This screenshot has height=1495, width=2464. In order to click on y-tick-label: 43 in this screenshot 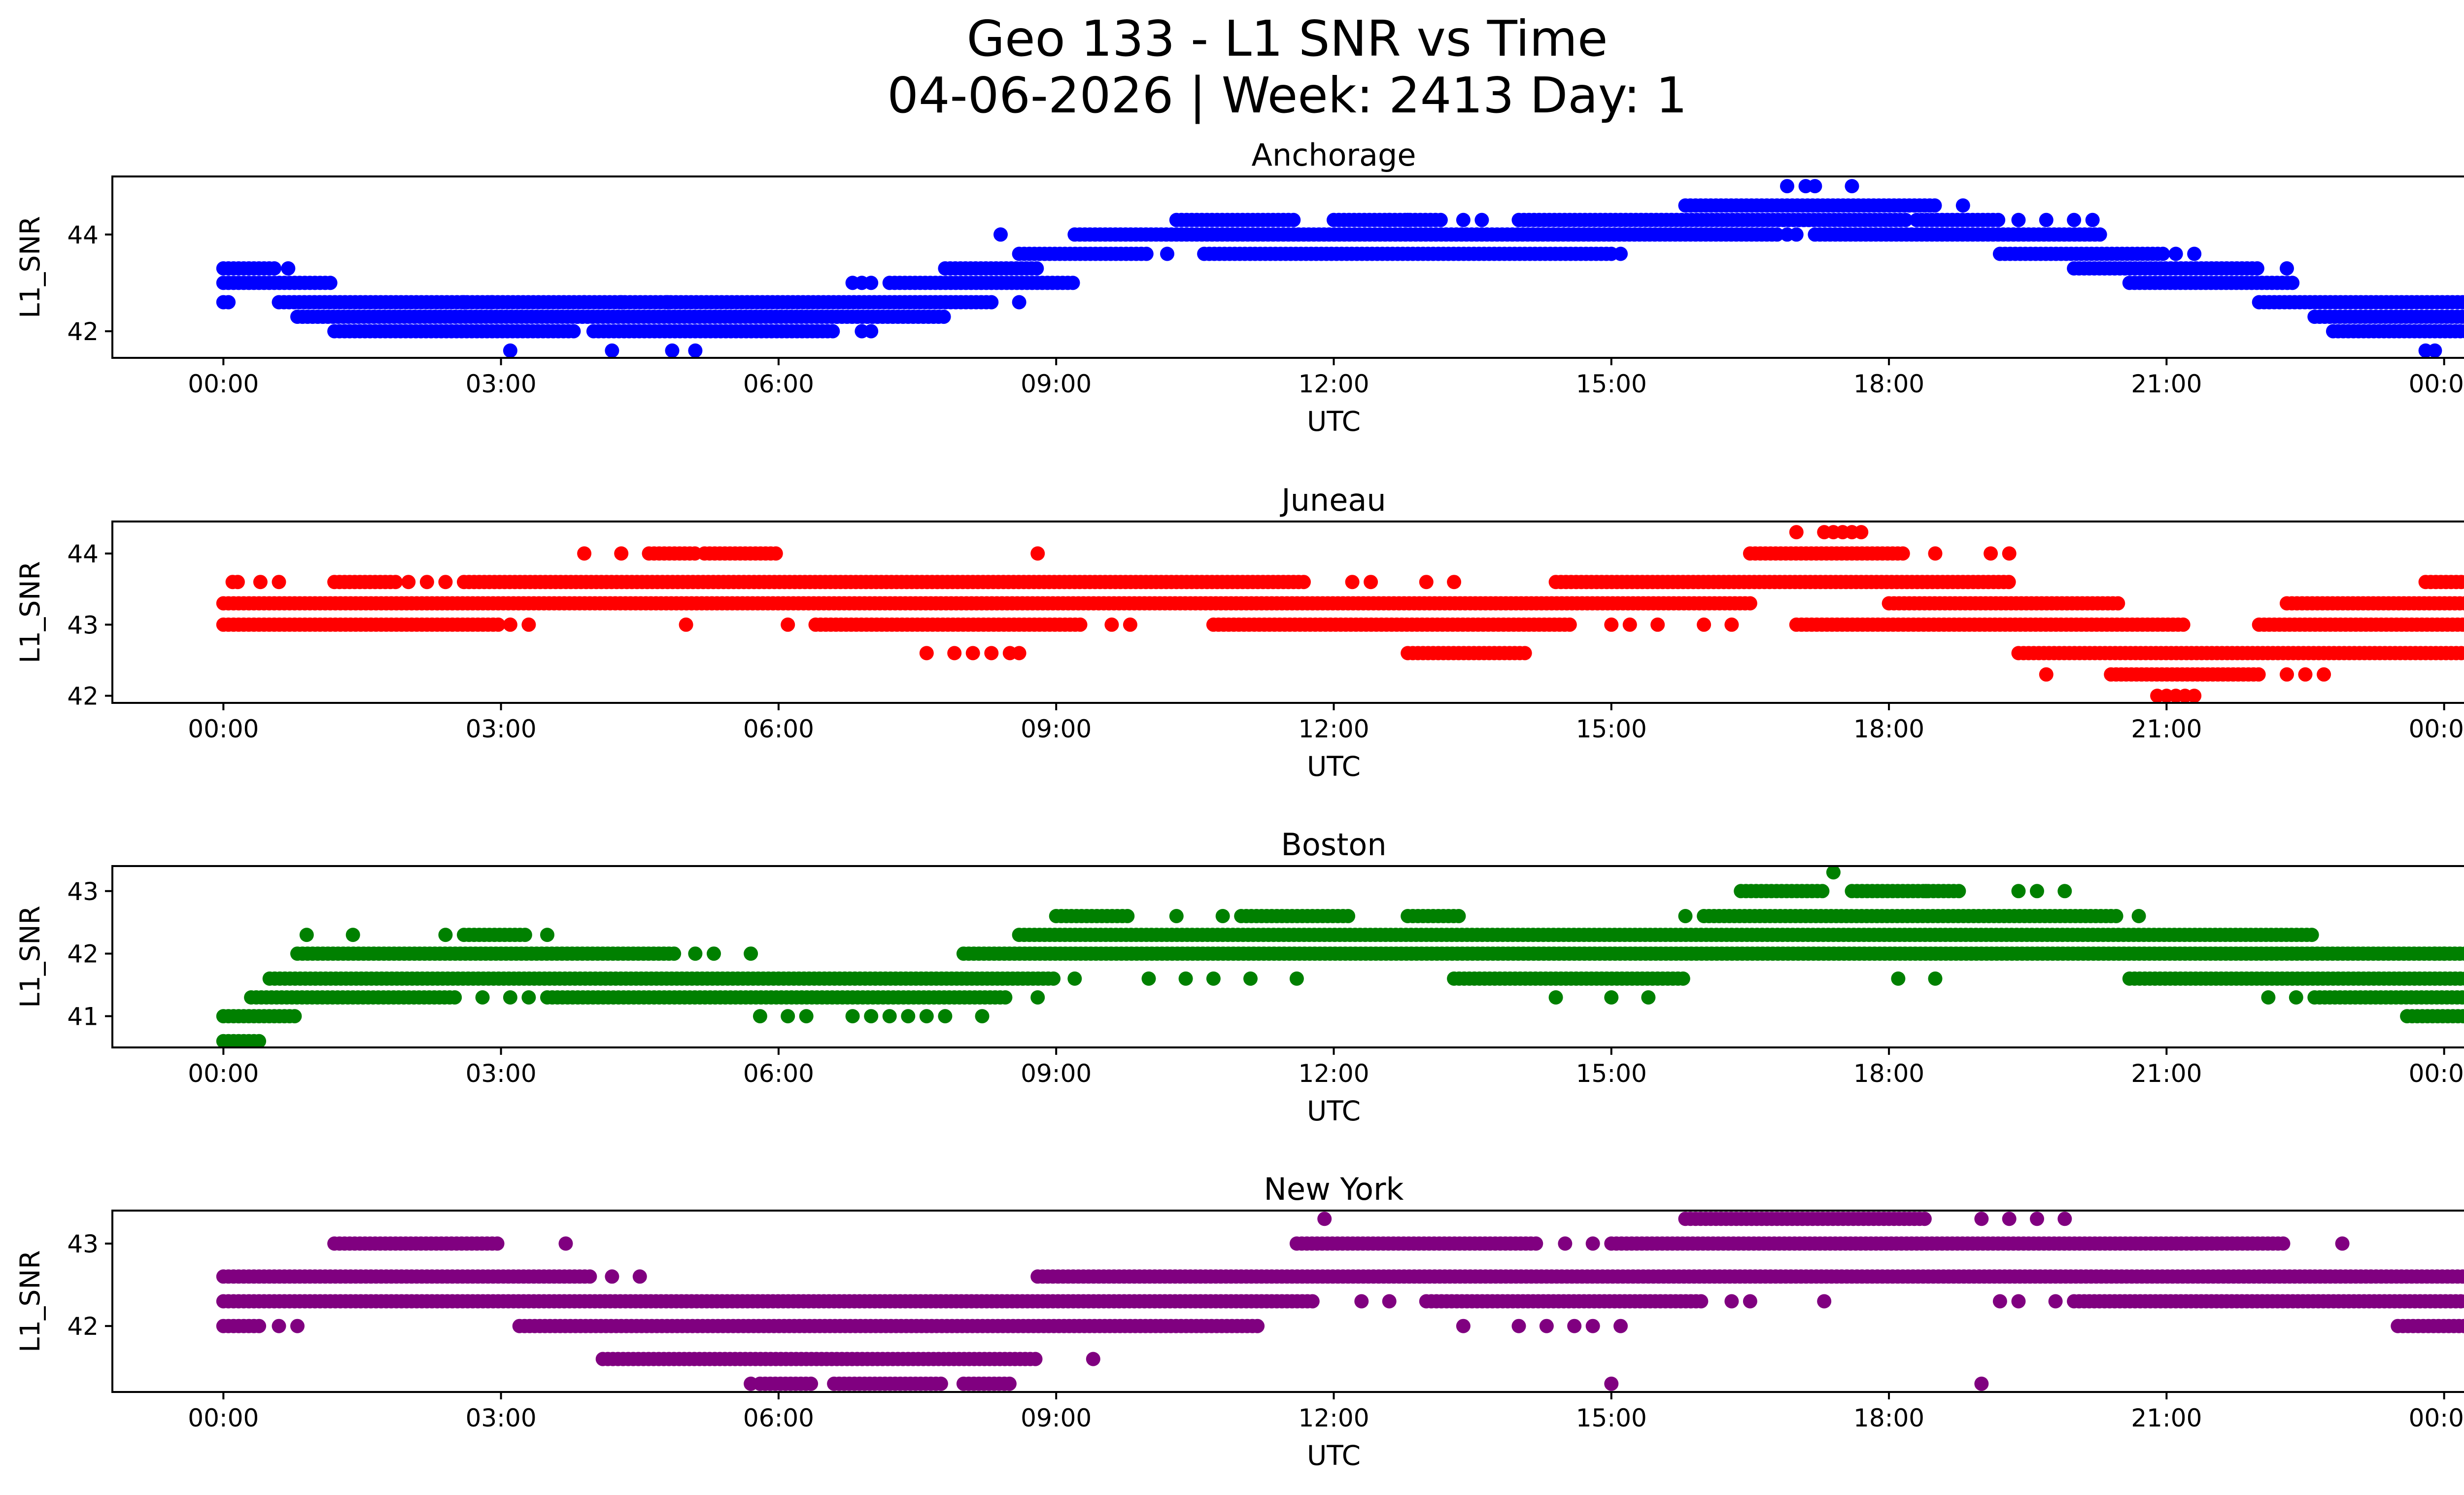, I will do `click(83, 891)`.